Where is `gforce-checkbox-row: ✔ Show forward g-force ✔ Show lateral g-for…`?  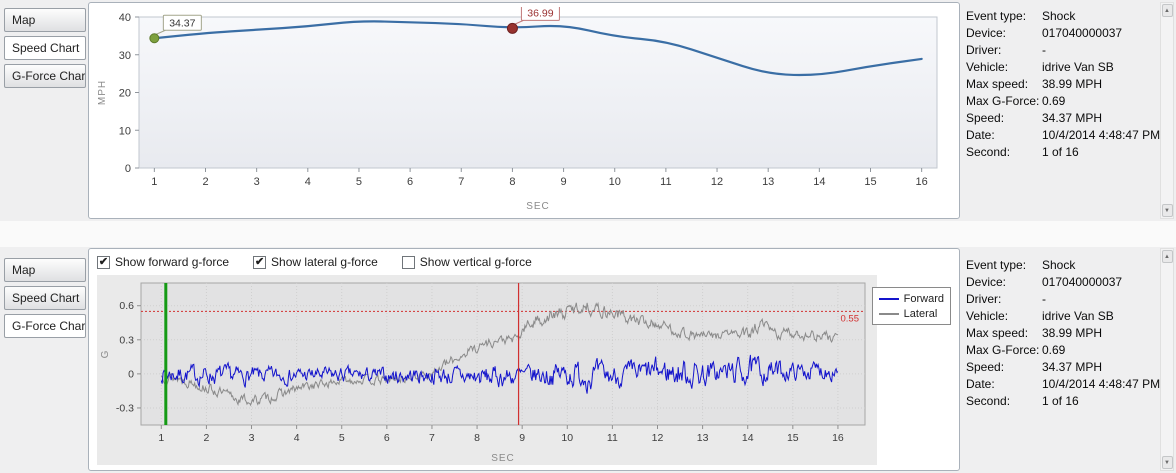
gforce-checkbox-row: ✔ Show forward g-force ✔ Show lateral g-for… is located at coordinates (314, 262).